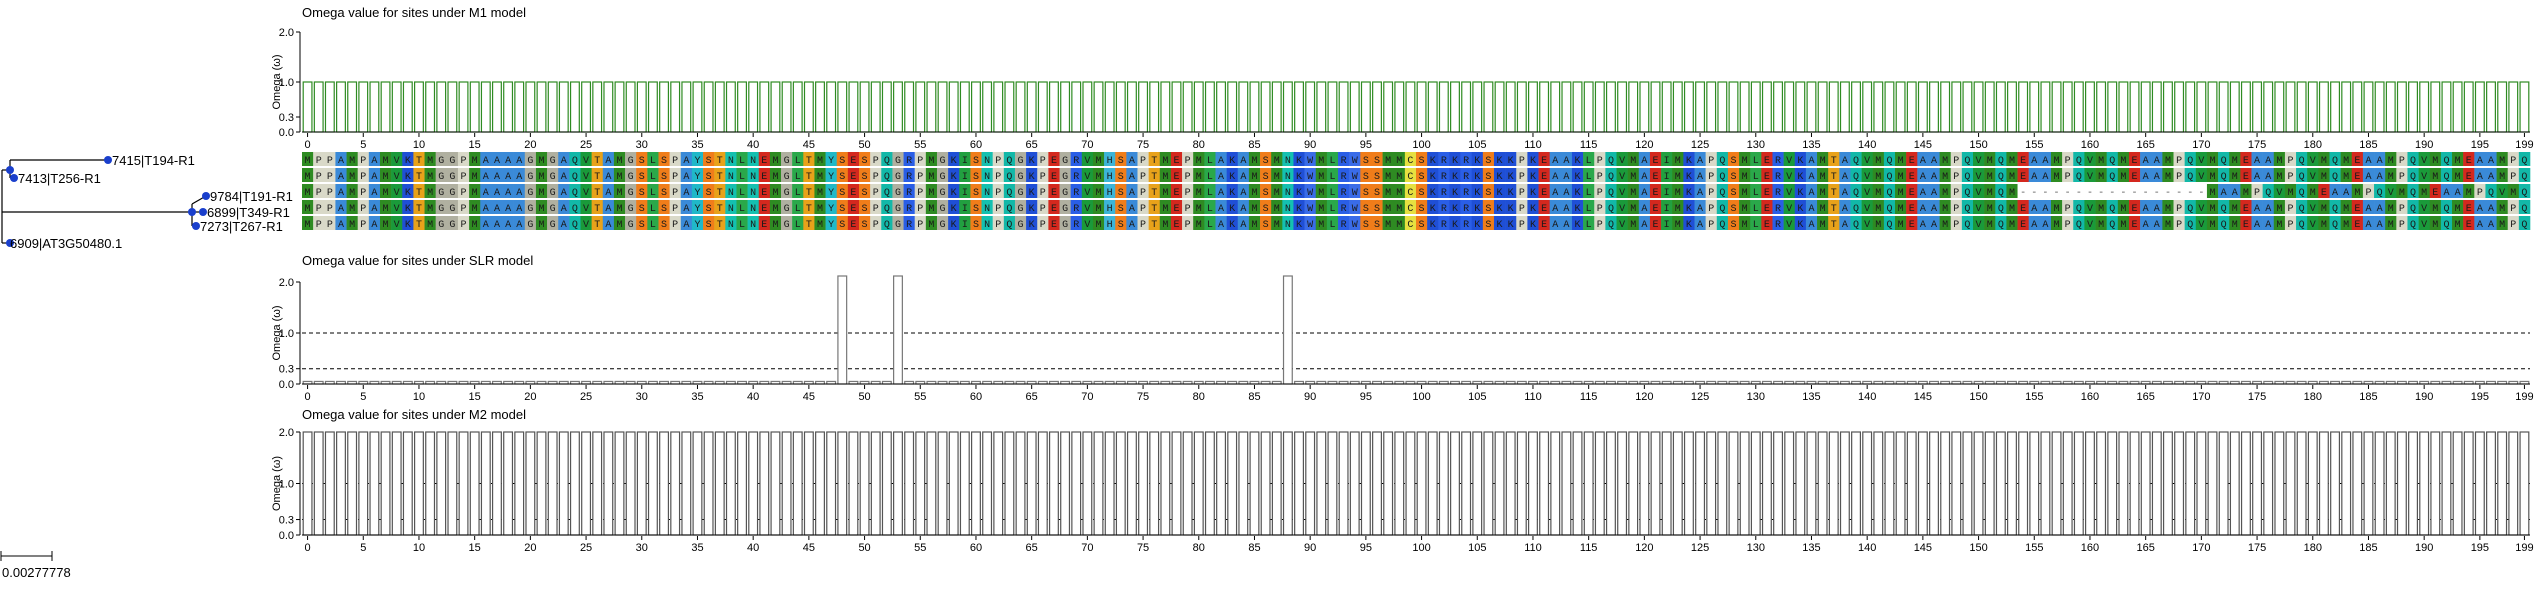  I want to click on x-tick-label: 85, so click(1254, 548).